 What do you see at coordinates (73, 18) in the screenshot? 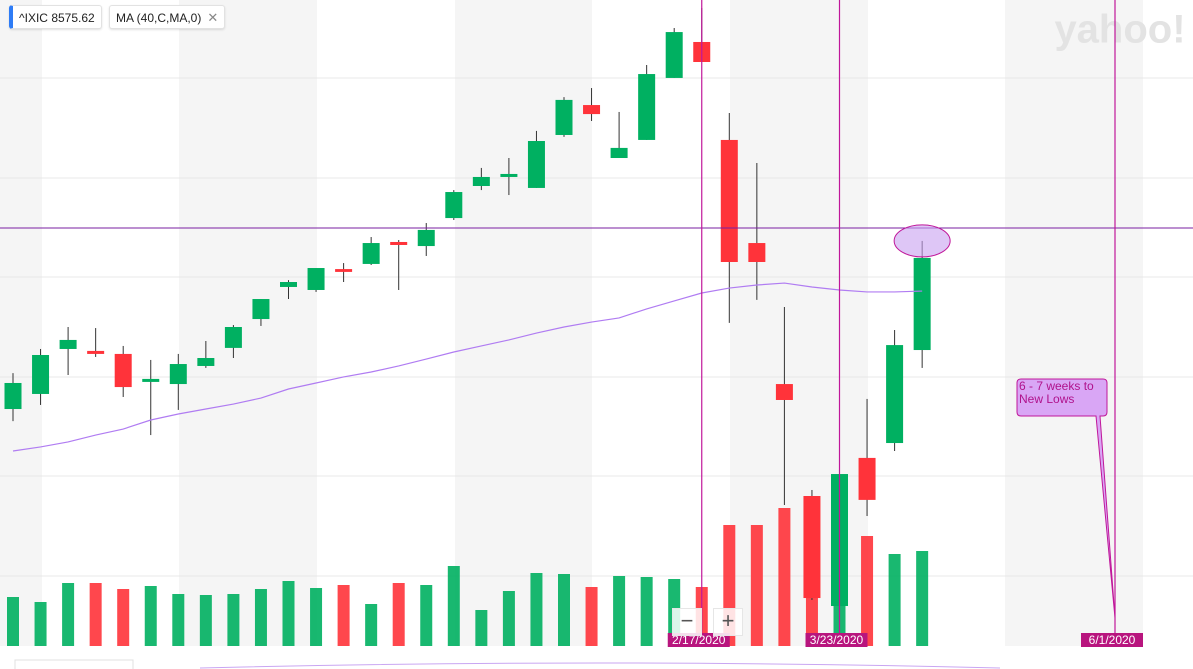
I see `price: 8575.62` at bounding box center [73, 18].